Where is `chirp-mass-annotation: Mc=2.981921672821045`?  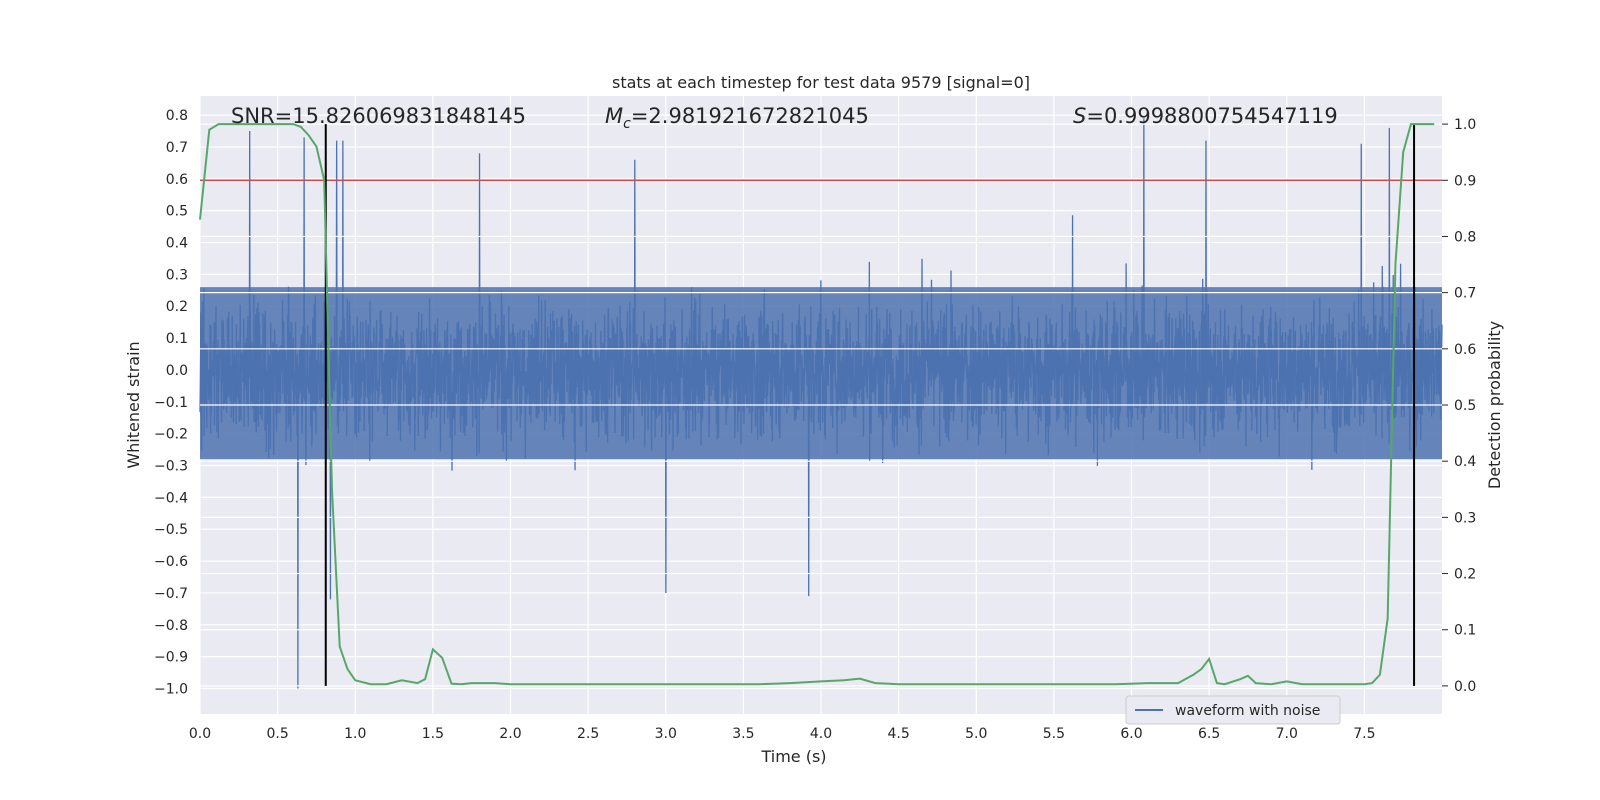
chirp-mass-annotation: Mc=2.981921672821045 is located at coordinates (737, 118).